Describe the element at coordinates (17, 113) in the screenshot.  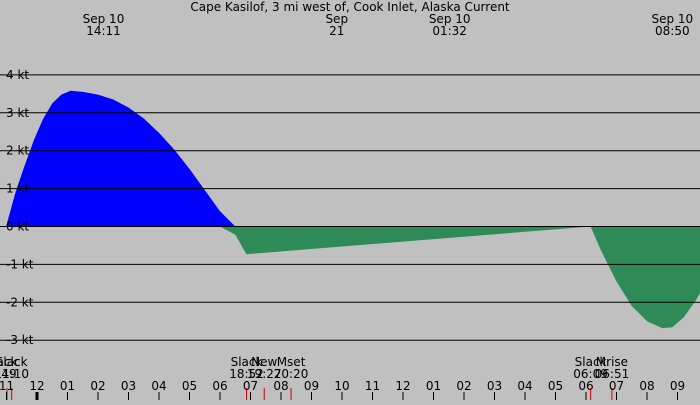
I see `y-tick-label: 3 kt` at that location.